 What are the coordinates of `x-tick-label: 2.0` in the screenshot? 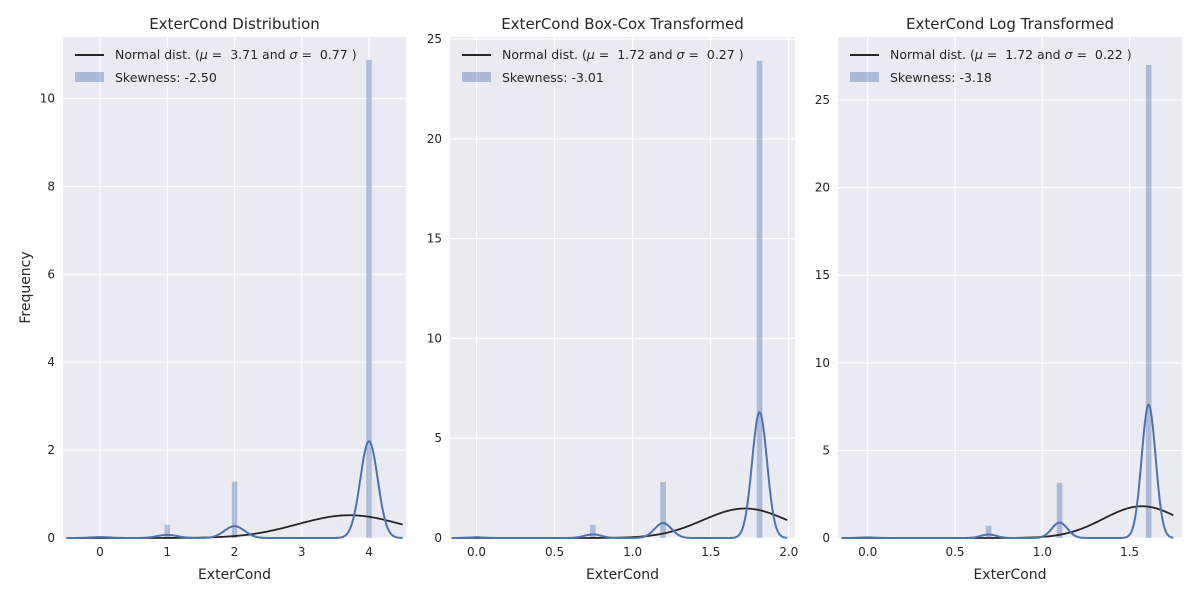 It's located at (788, 552).